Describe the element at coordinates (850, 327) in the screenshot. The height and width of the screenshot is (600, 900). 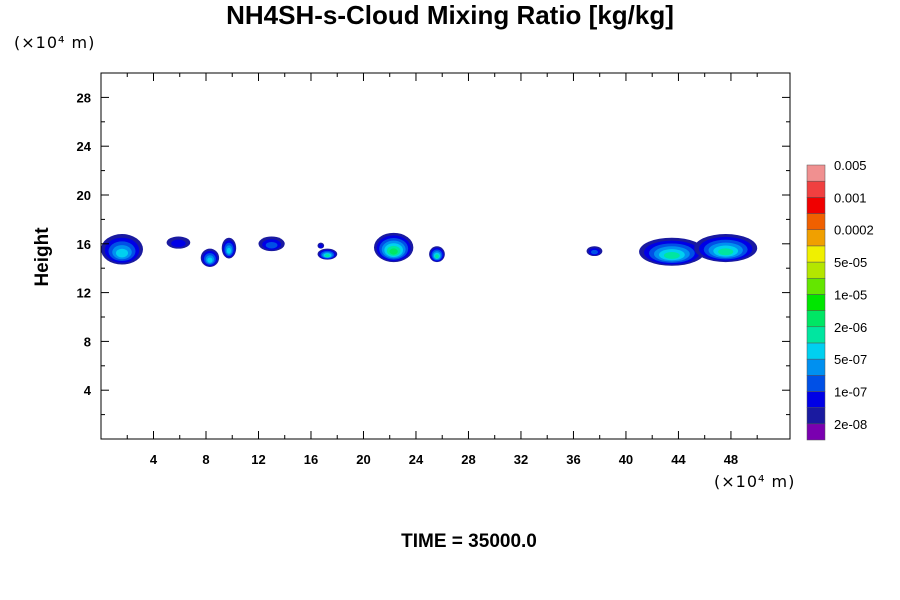
I see `colorbar-label: 2e-06` at that location.